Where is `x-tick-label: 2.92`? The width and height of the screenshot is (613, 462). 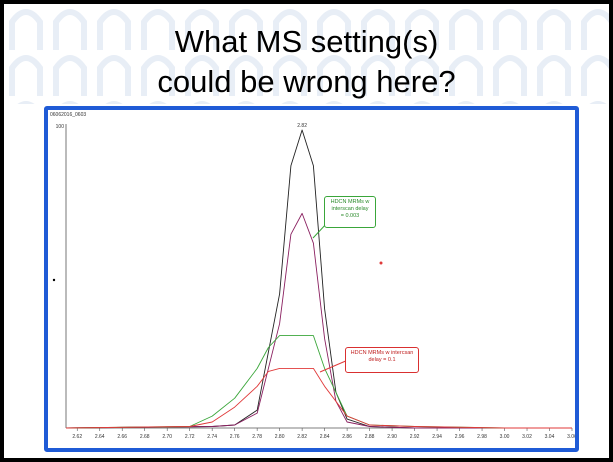 x-tick-label: 2.92 is located at coordinates (415, 437).